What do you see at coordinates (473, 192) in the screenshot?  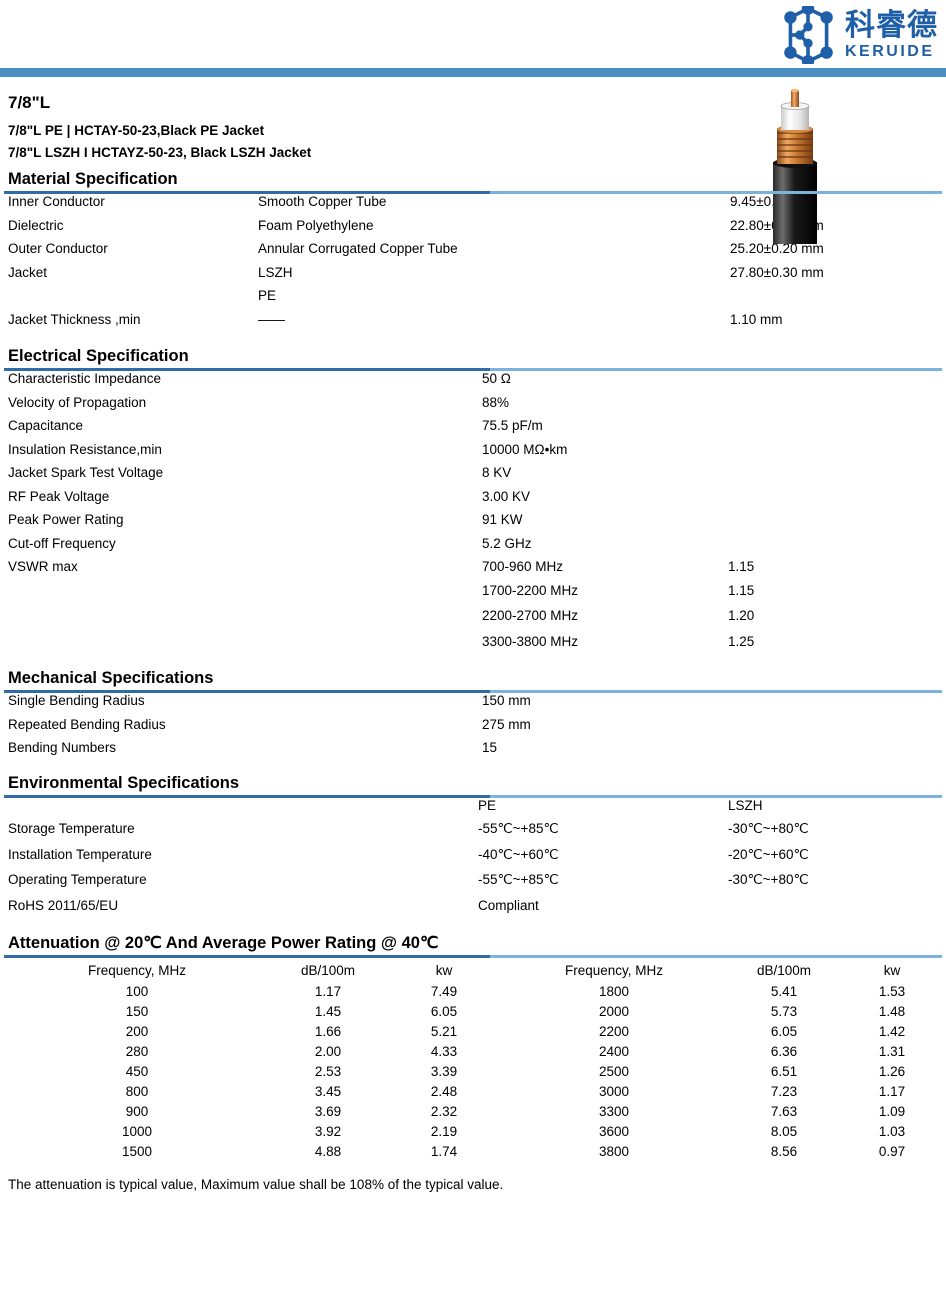 I see `section-rule-material` at bounding box center [473, 192].